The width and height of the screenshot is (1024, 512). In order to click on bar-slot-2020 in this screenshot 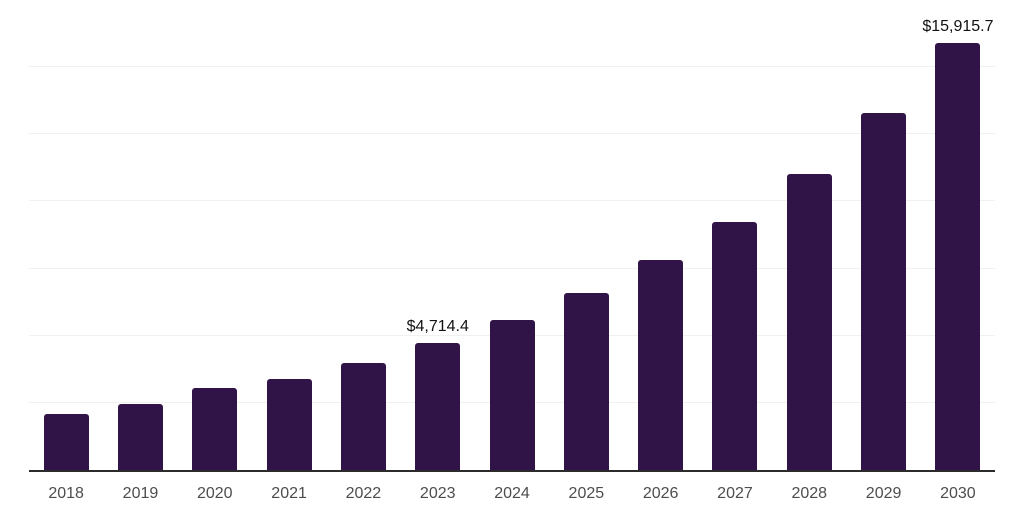, I will do `click(215, 235)`.